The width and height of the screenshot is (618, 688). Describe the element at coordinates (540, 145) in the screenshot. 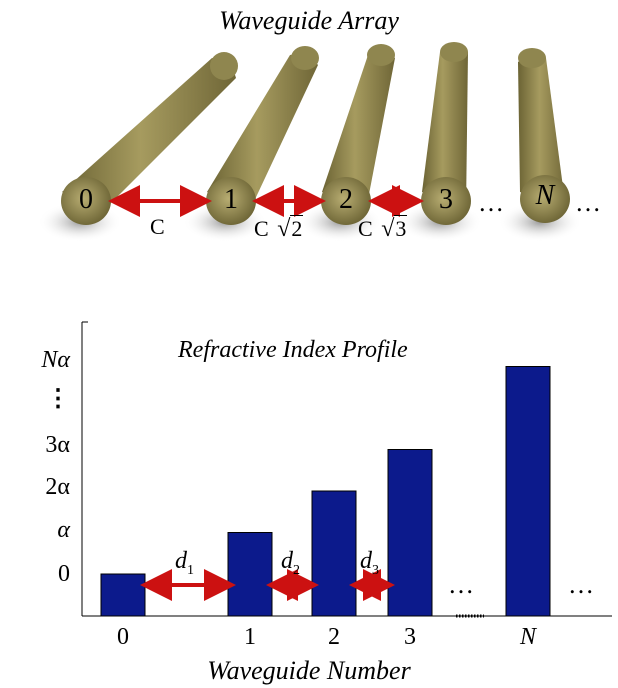

I see `waveguide-rod-n` at that location.